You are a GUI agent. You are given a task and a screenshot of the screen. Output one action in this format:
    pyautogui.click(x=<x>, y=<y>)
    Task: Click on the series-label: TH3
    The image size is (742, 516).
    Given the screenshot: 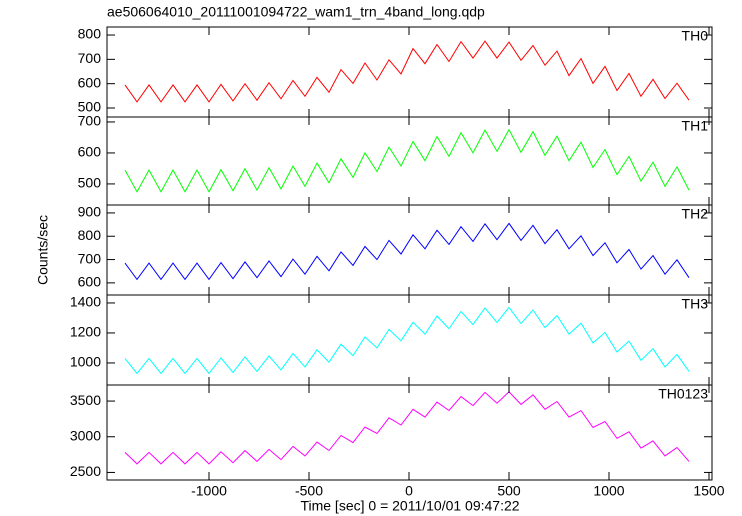 What is the action you would take?
    pyautogui.click(x=695, y=304)
    